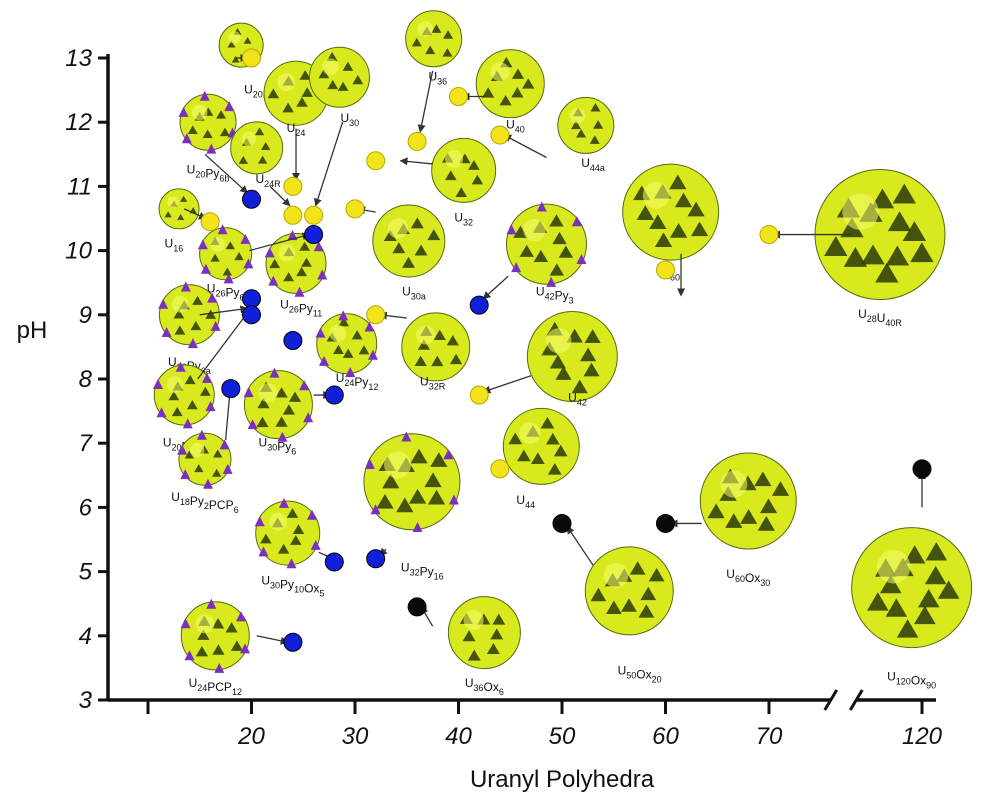 The image size is (996, 801). I want to click on label-base: Ox, so click(643, 674).